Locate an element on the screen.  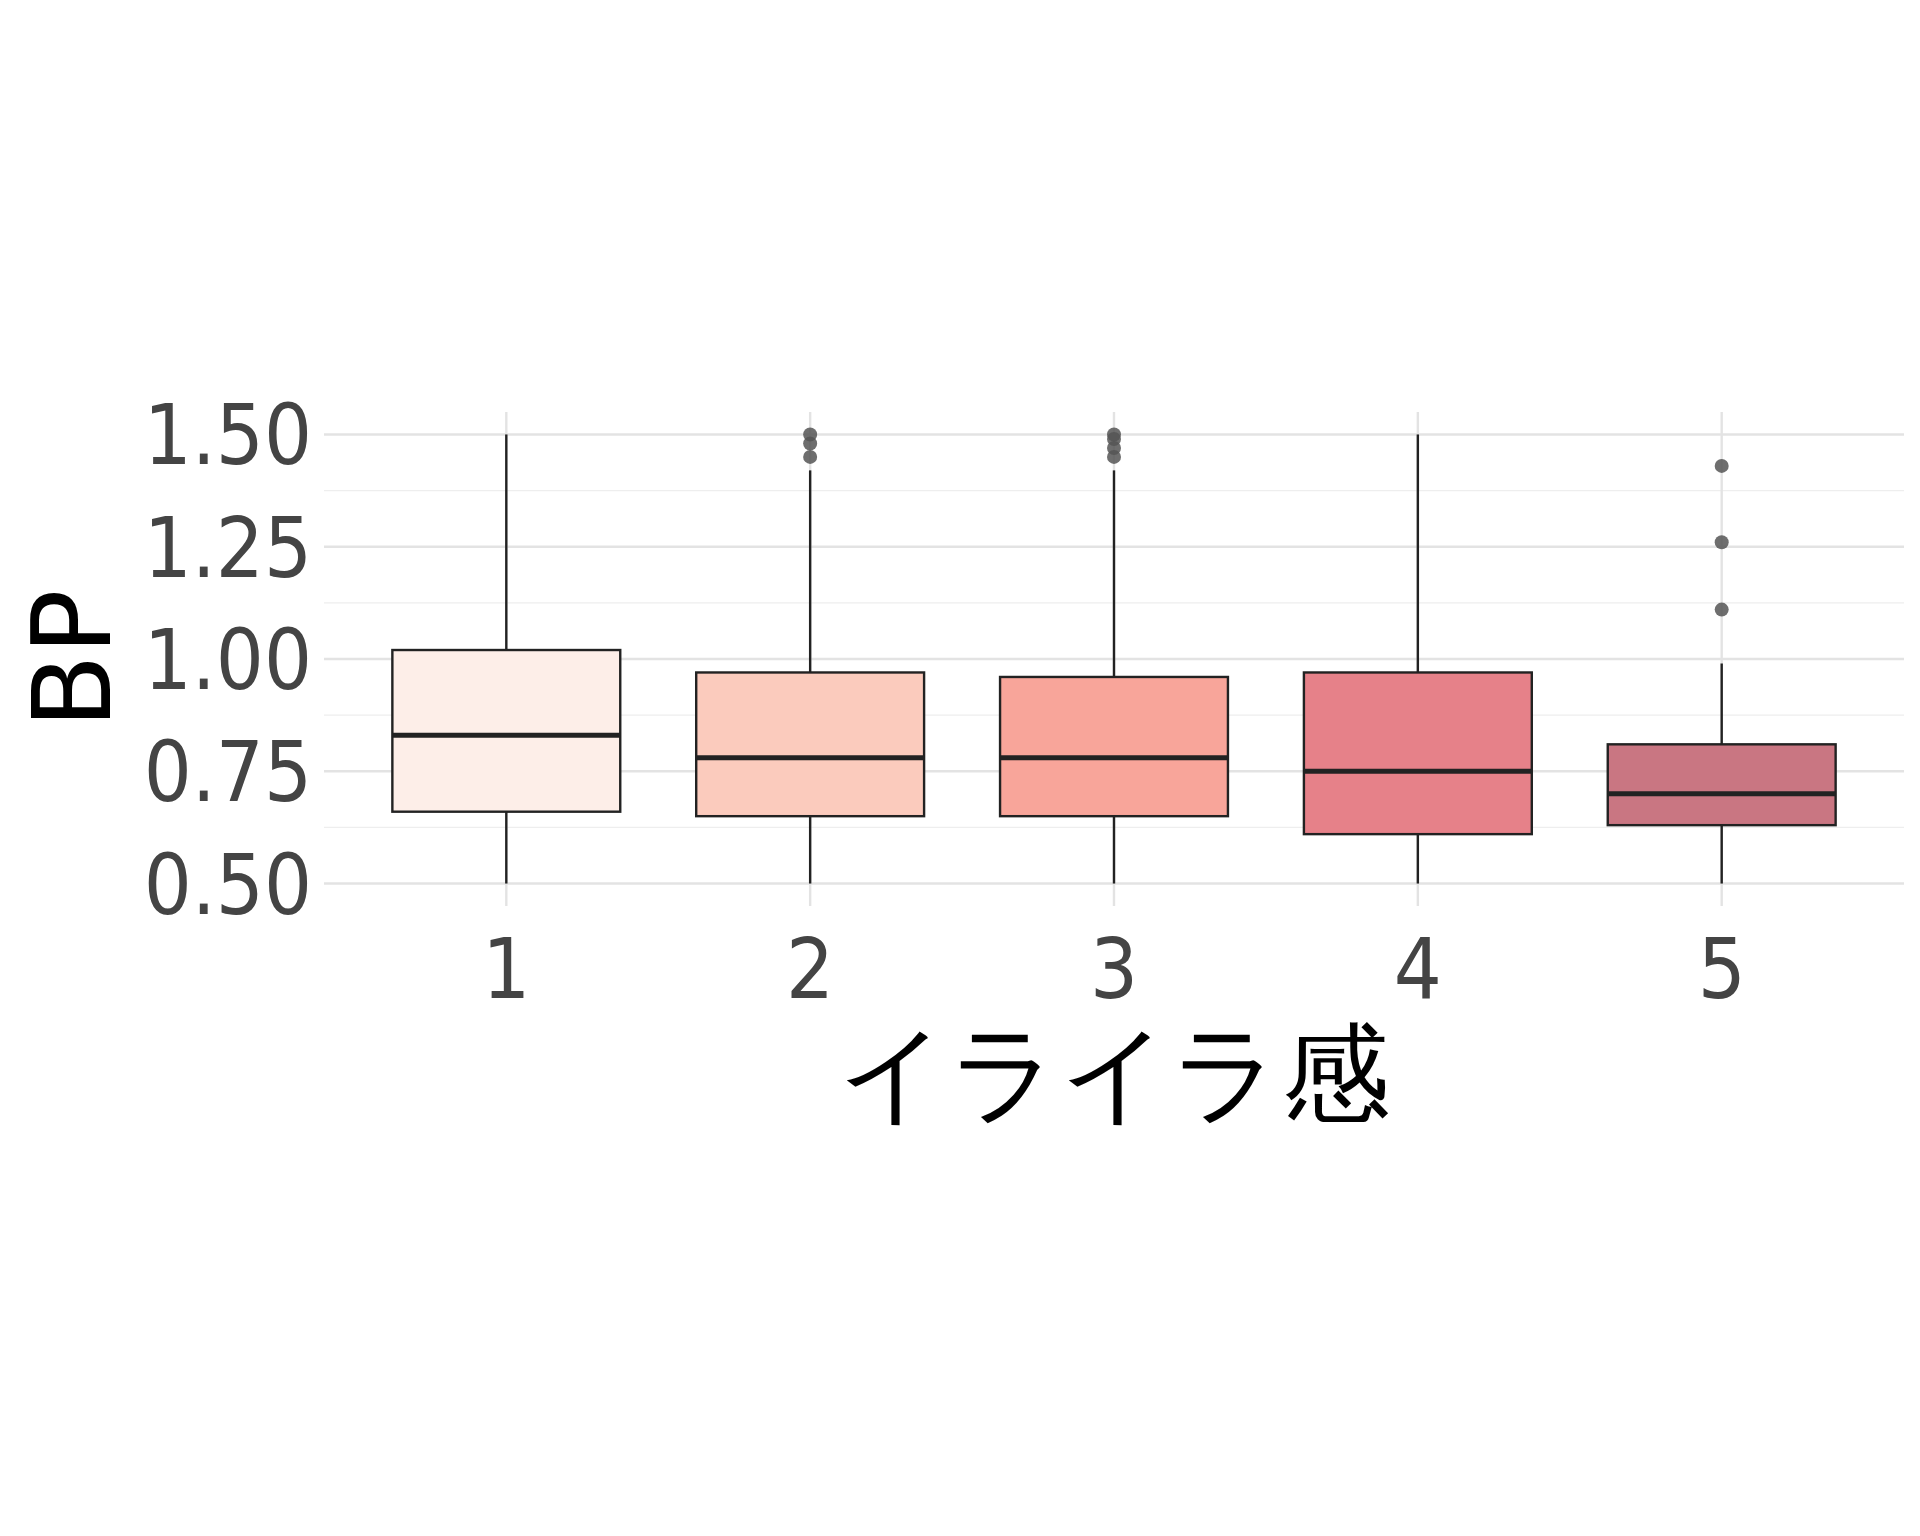
y-tick-label: 1.00 is located at coordinates (227, 660).